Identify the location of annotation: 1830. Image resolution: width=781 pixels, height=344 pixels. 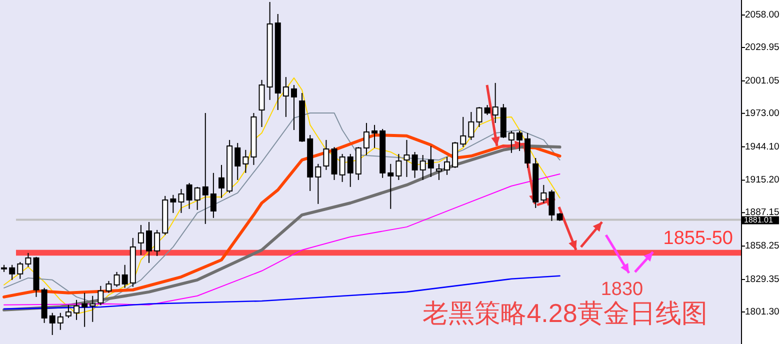
(622, 289).